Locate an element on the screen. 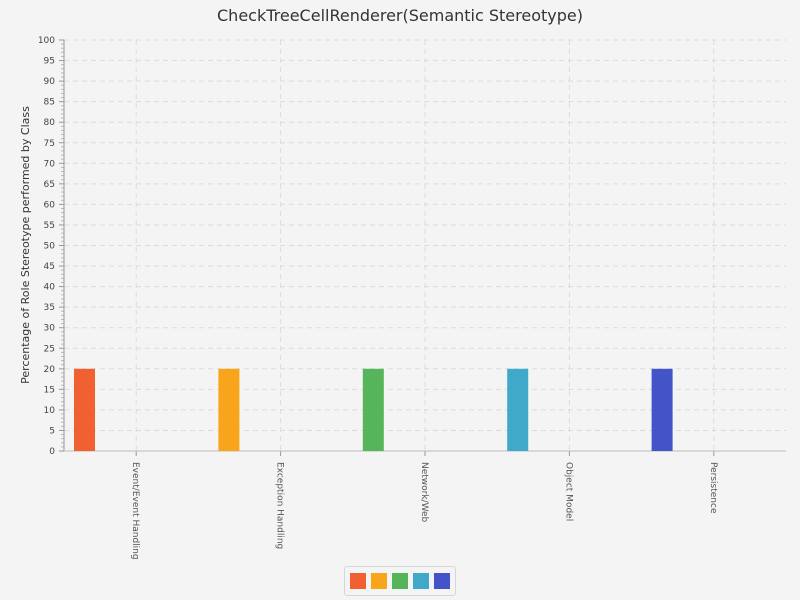 The image size is (800, 600). y-tick-label: 30 is located at coordinates (50, 329).